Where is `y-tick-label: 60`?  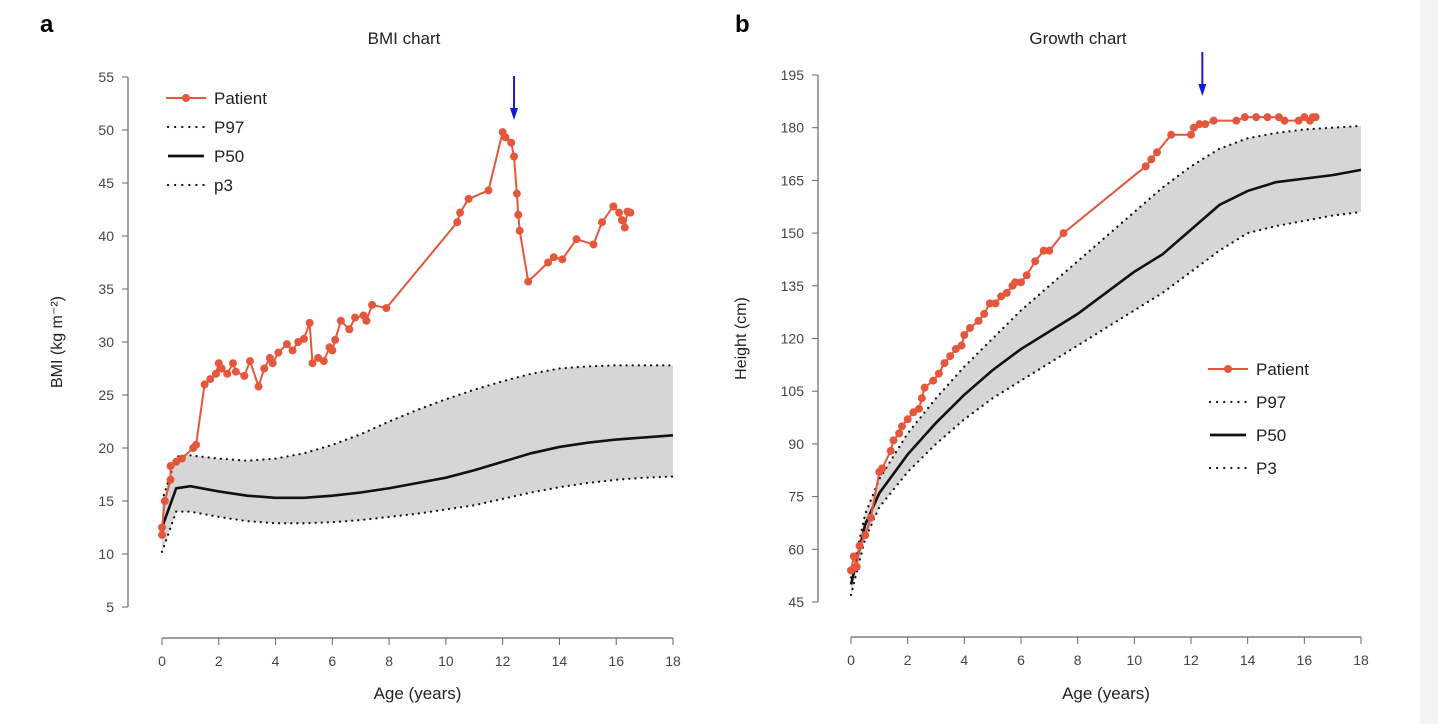 y-tick-label: 60 is located at coordinates (796, 549).